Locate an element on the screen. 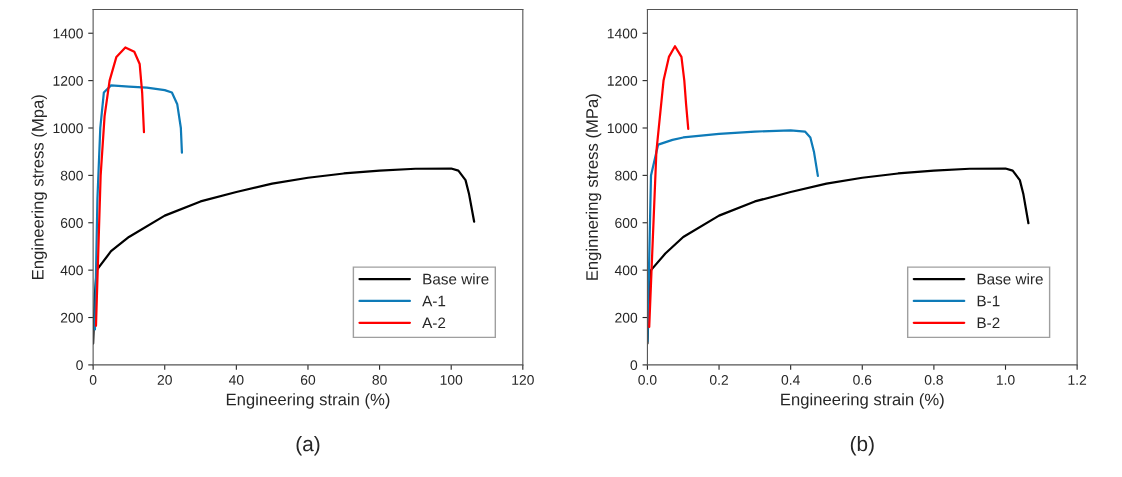 The width and height of the screenshot is (1122, 477). x-tick-label: 0.6 is located at coordinates (862, 379).